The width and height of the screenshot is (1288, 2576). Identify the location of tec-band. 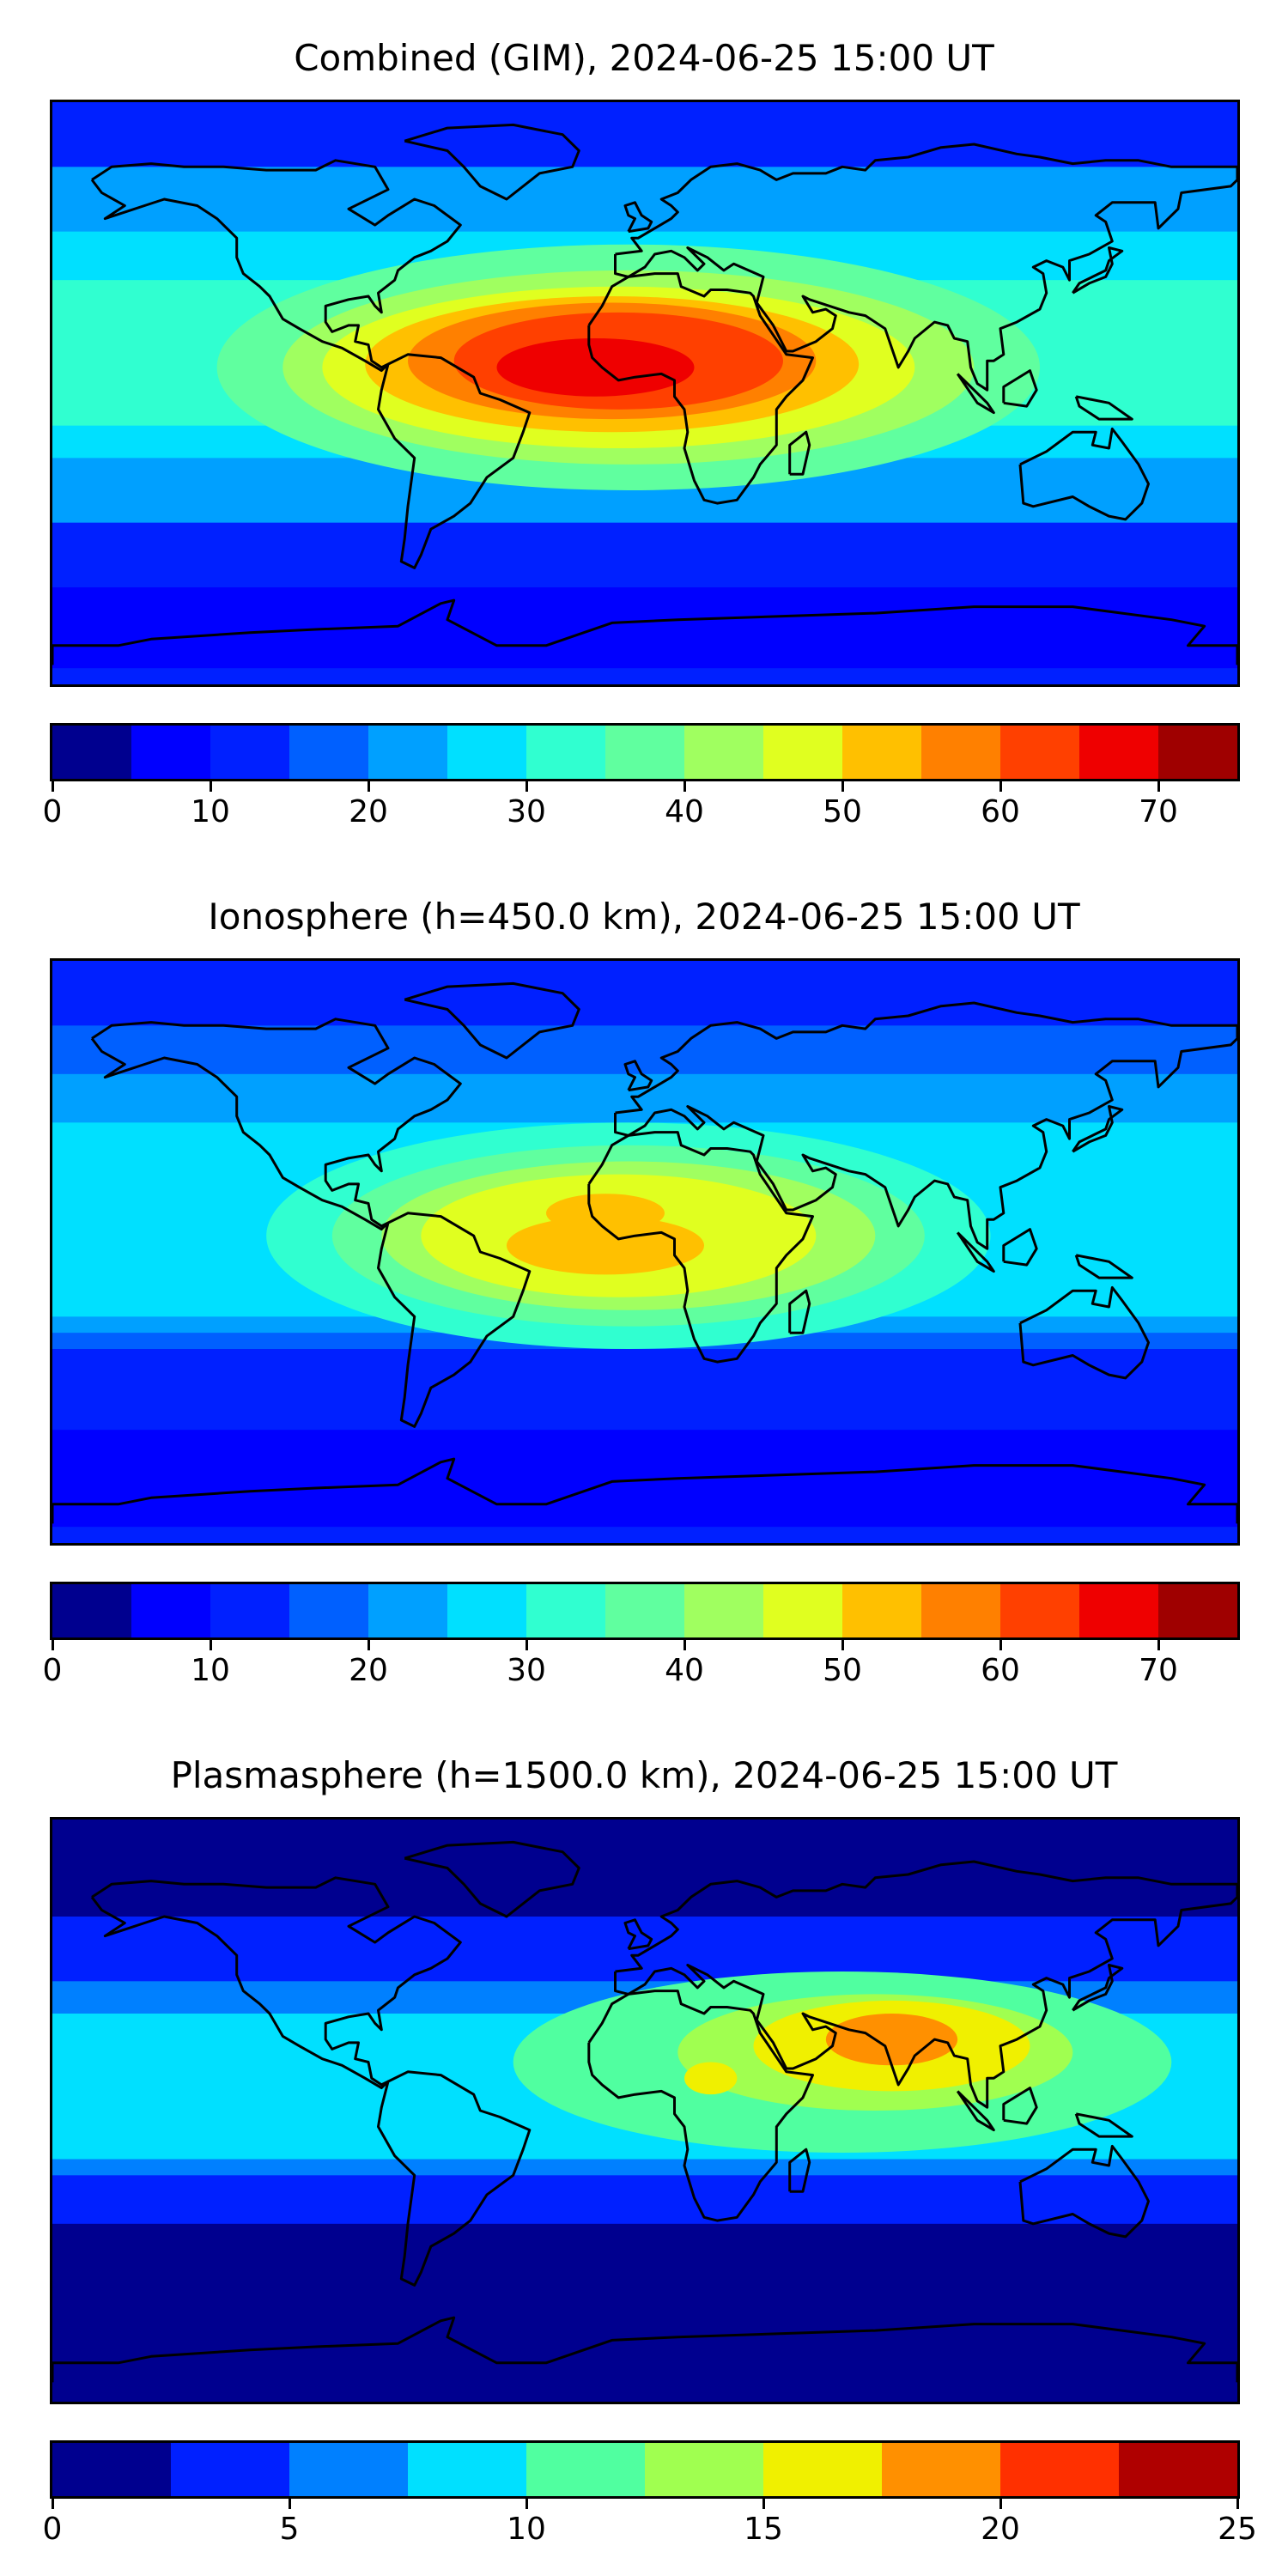
(644, 628).